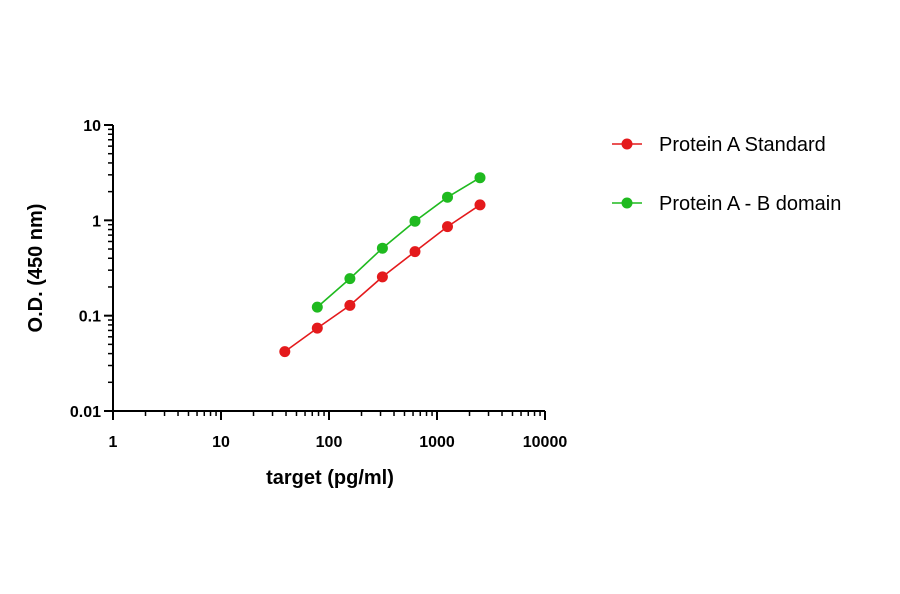 The image size is (900, 594). What do you see at coordinates (330, 478) in the screenshot?
I see `x-axis-title: target (pg/ml)` at bounding box center [330, 478].